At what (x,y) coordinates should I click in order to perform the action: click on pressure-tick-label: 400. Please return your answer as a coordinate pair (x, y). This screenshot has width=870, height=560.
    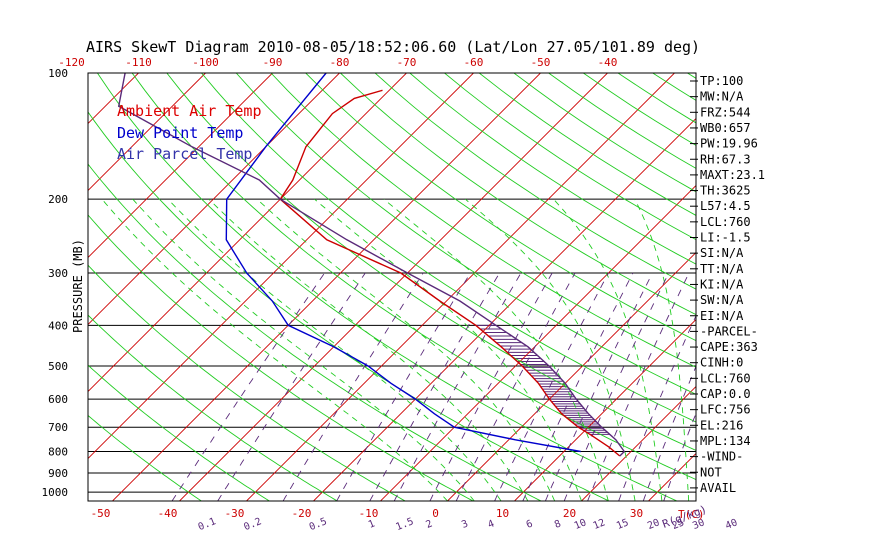
    Looking at the image, I should click on (58, 325).